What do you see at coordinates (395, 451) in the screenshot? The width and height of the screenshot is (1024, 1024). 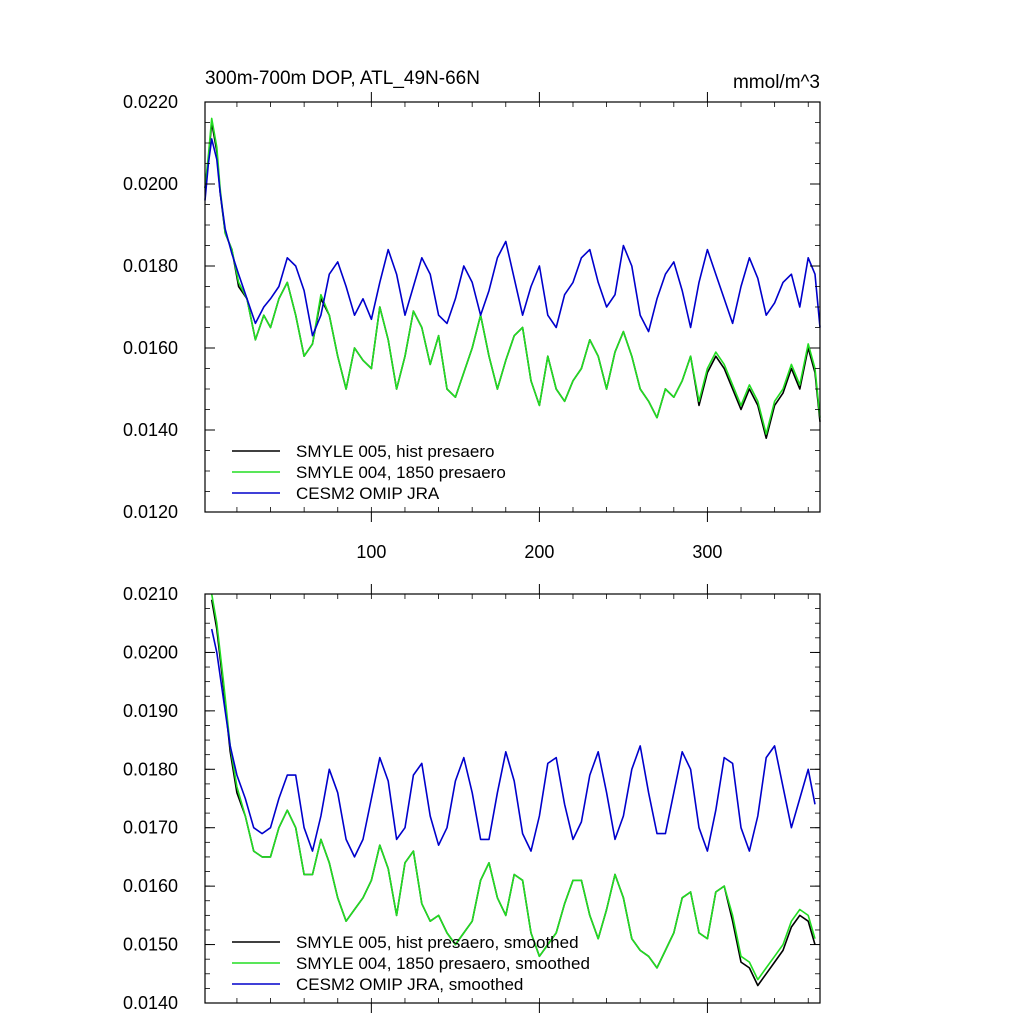 I see `legend-label-1: SMYLE 005, hist presaero` at bounding box center [395, 451].